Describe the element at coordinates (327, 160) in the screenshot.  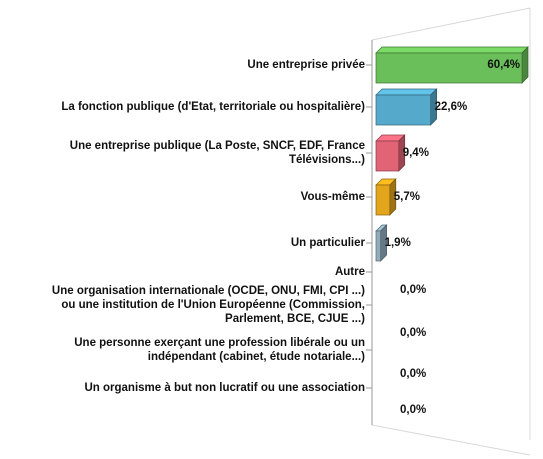
I see `label-line: Télévisions...)` at that location.